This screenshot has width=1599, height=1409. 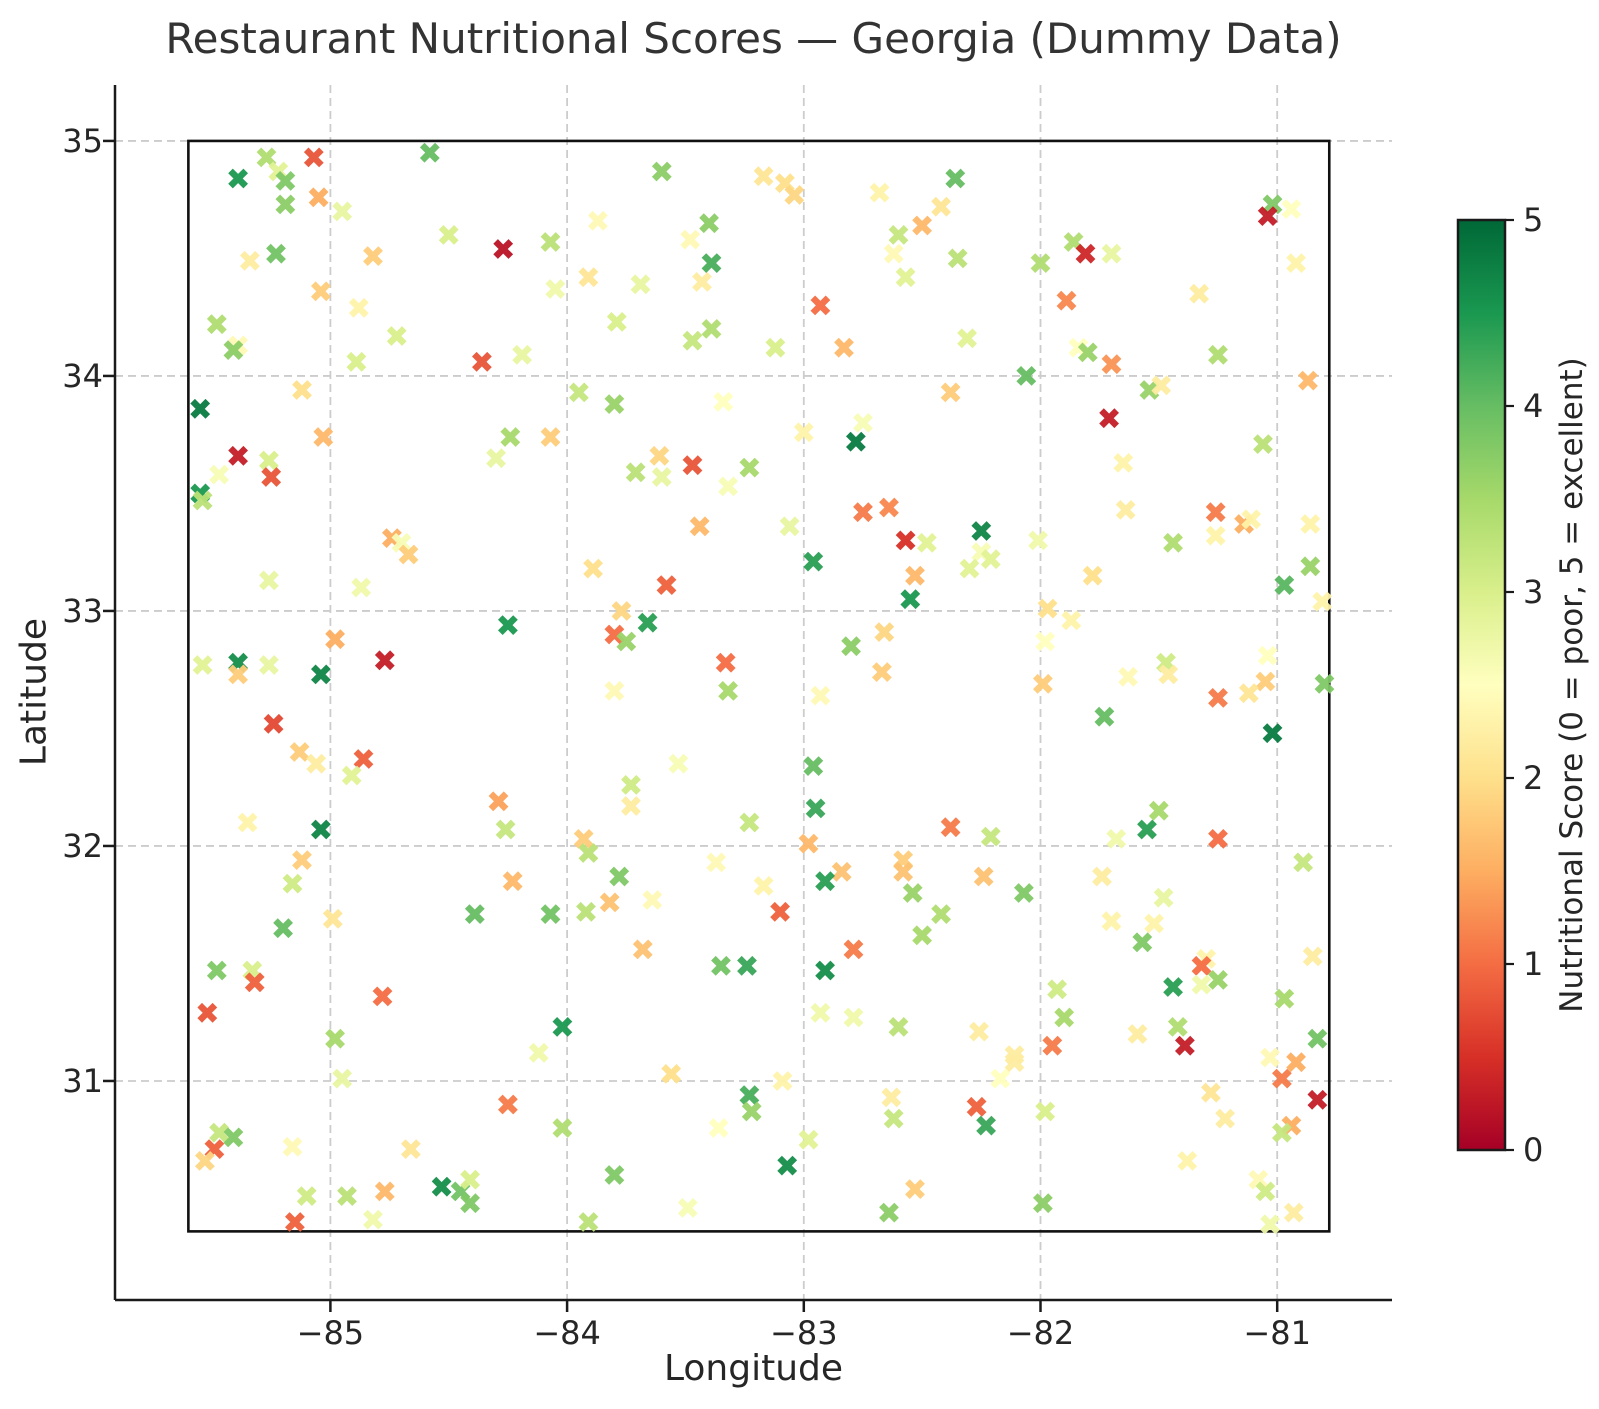 I want to click on colorbar-tick-label: 4, so click(x=1533, y=406).